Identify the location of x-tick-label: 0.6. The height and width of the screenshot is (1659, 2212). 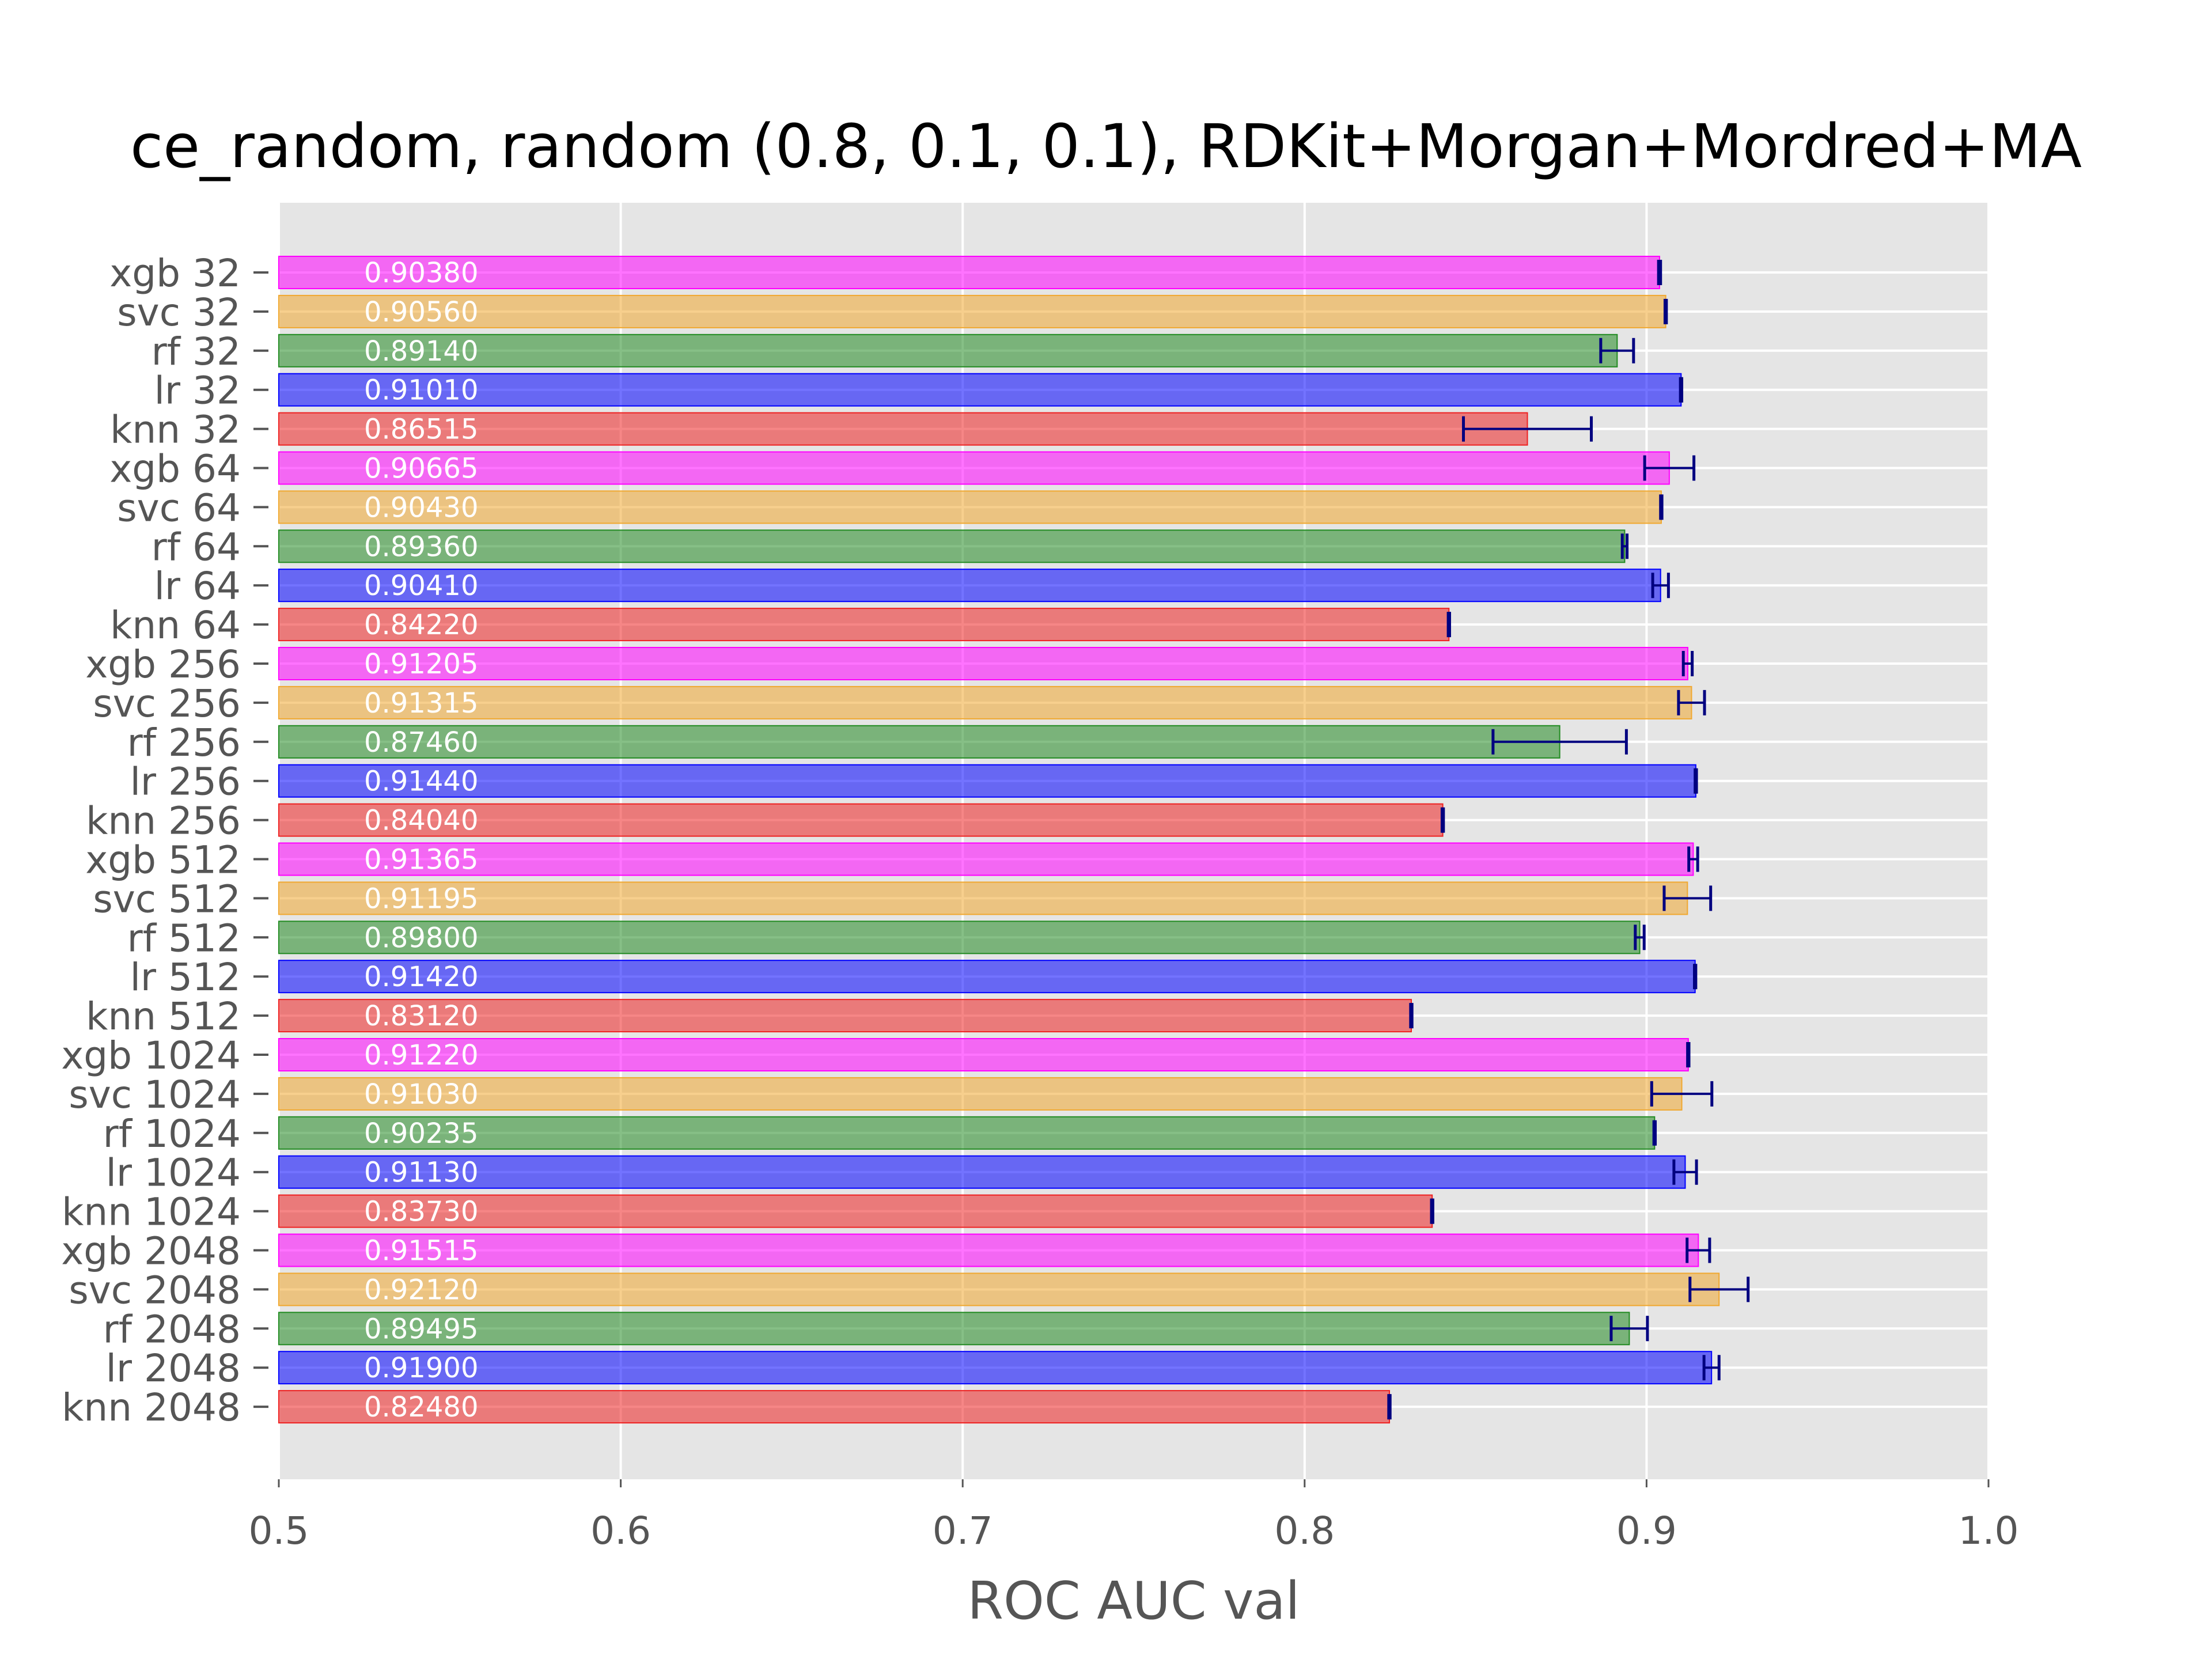
(620, 1531).